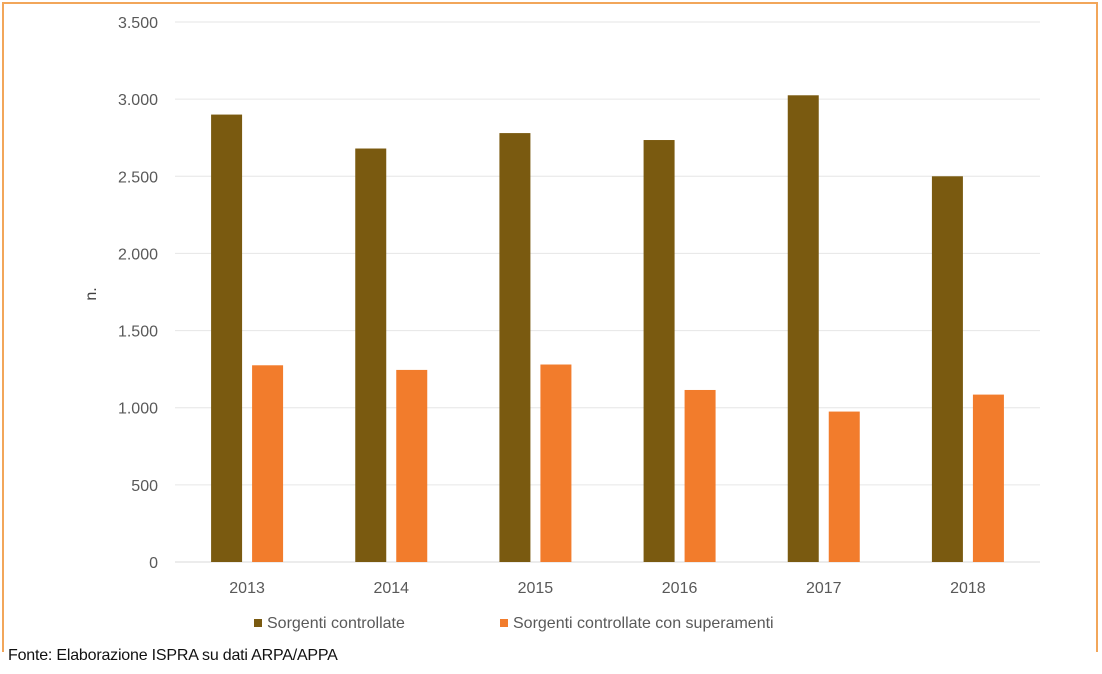  What do you see at coordinates (138, 254) in the screenshot?
I see `y-tick-label: 2.000` at bounding box center [138, 254].